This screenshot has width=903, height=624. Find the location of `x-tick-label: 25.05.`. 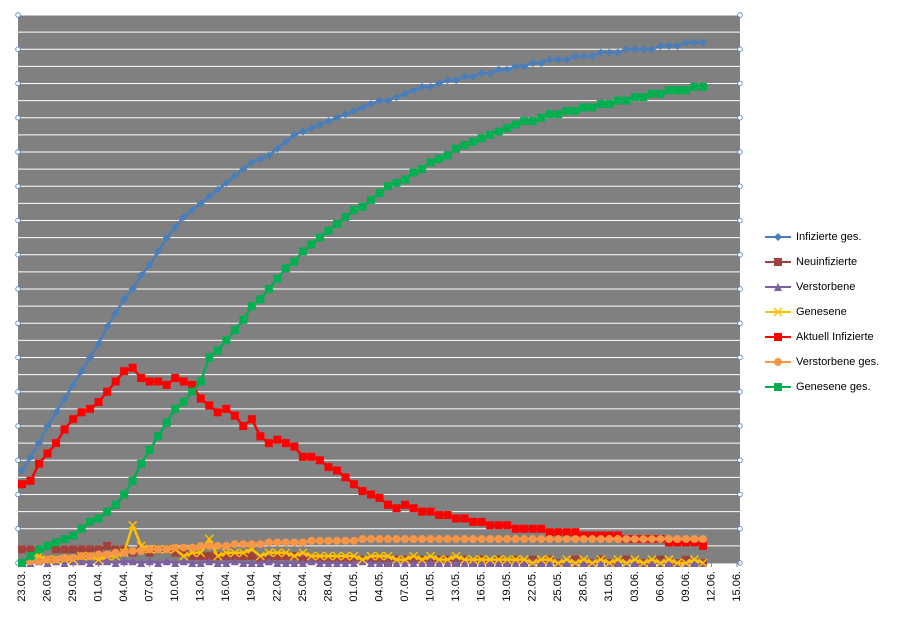

x-tick-label: 25.05. is located at coordinates (558, 586).